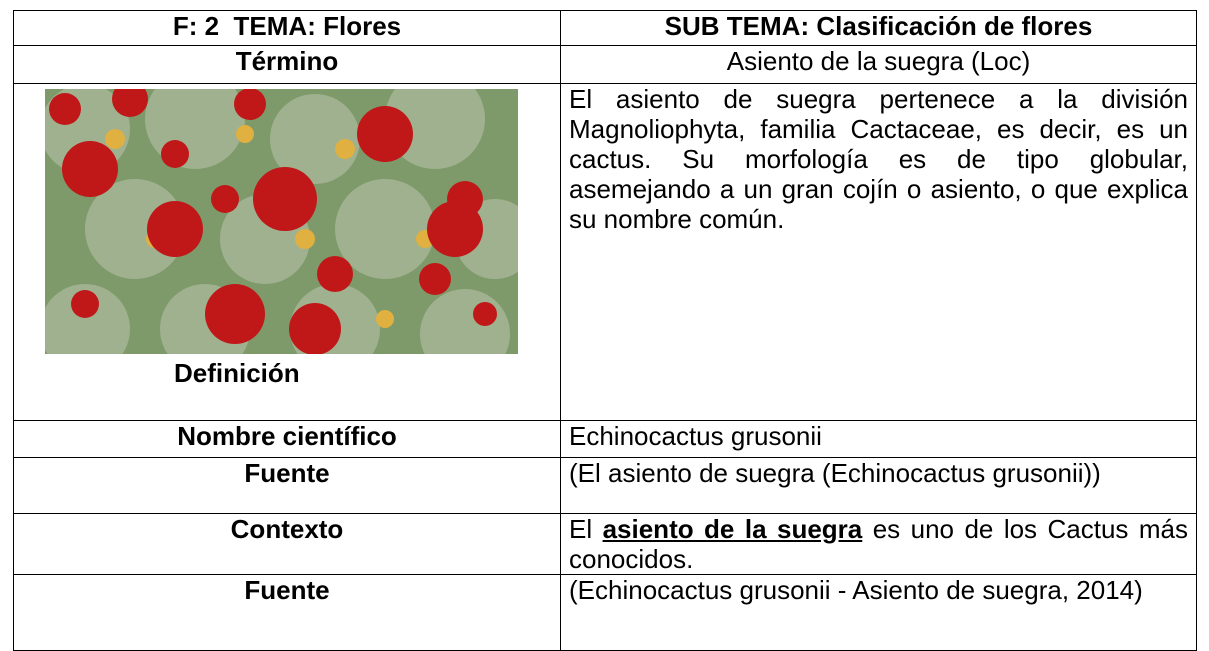 The width and height of the screenshot is (1209, 651). Describe the element at coordinates (287, 439) in the screenshot. I see `label-cell: Nombre científico` at that location.